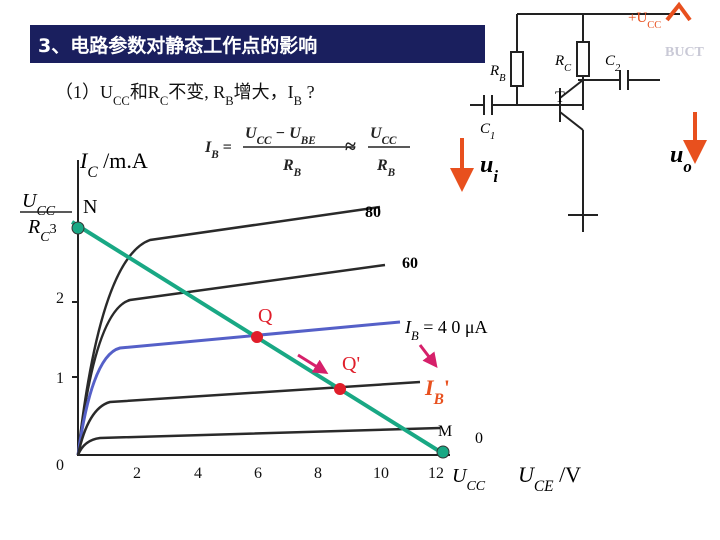 Image resolution: width=720 pixels, height=540 pixels. Describe the element at coordinates (90, 207) in the screenshot. I see `point-n: N` at that location.